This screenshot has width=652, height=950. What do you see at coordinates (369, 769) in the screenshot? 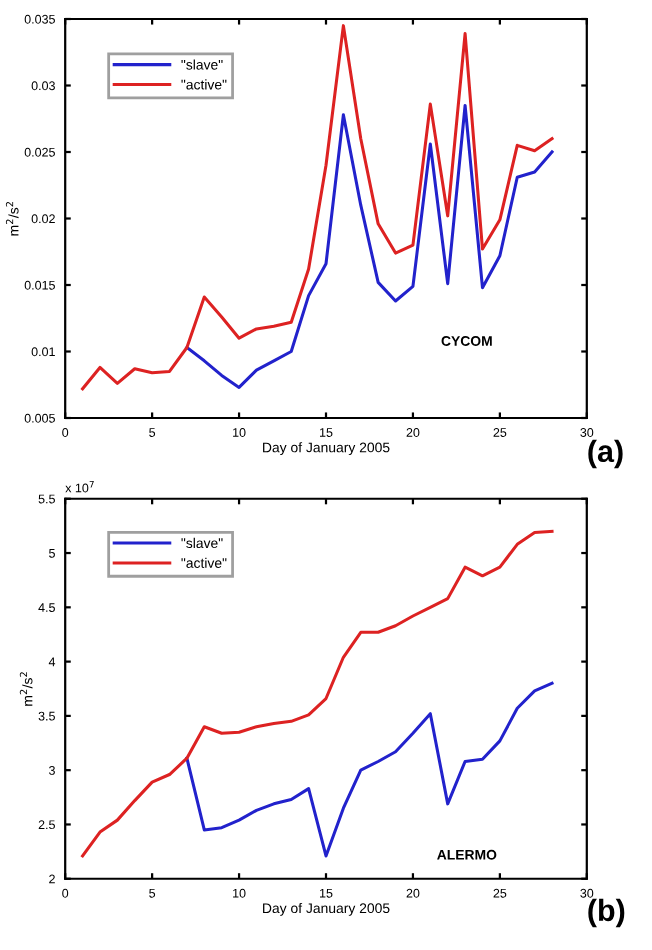
I see `line-series` at bounding box center [369, 769].